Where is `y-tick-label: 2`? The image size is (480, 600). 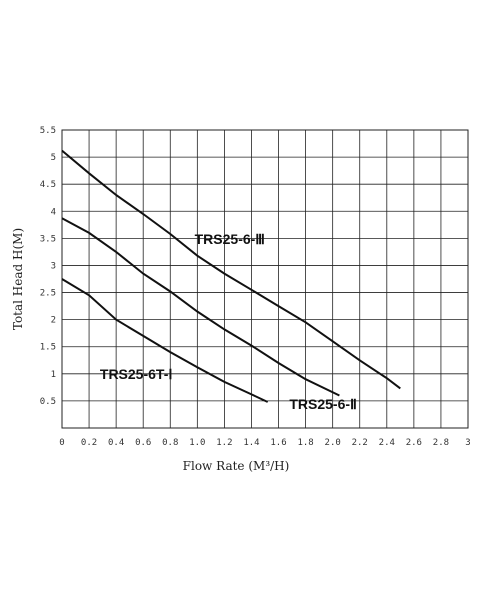
y-tick-label: 2 is located at coordinates (53, 321).